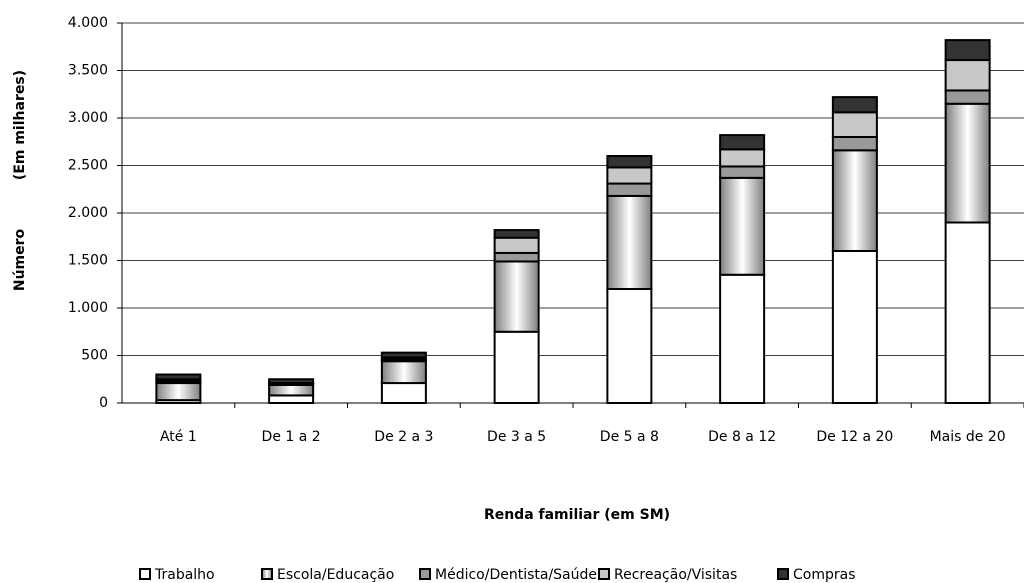 The image size is (1024, 583). Describe the element at coordinates (20, 259) in the screenshot. I see `y-axis-title: Número` at that location.